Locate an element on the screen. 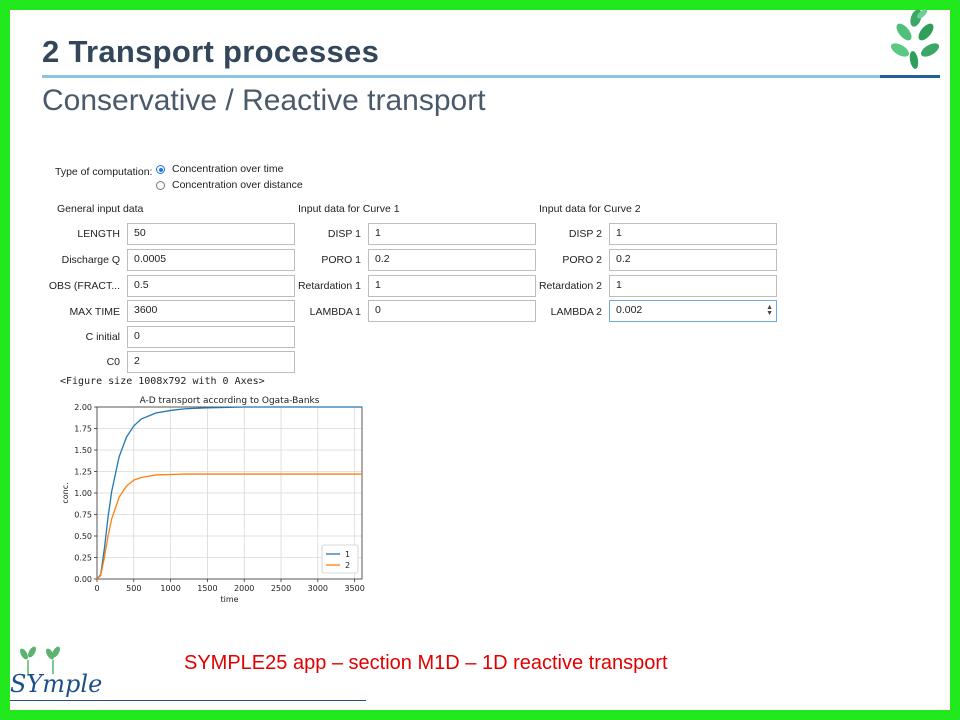  lambda2-label: LAMBDA 2 is located at coordinates (576, 312).